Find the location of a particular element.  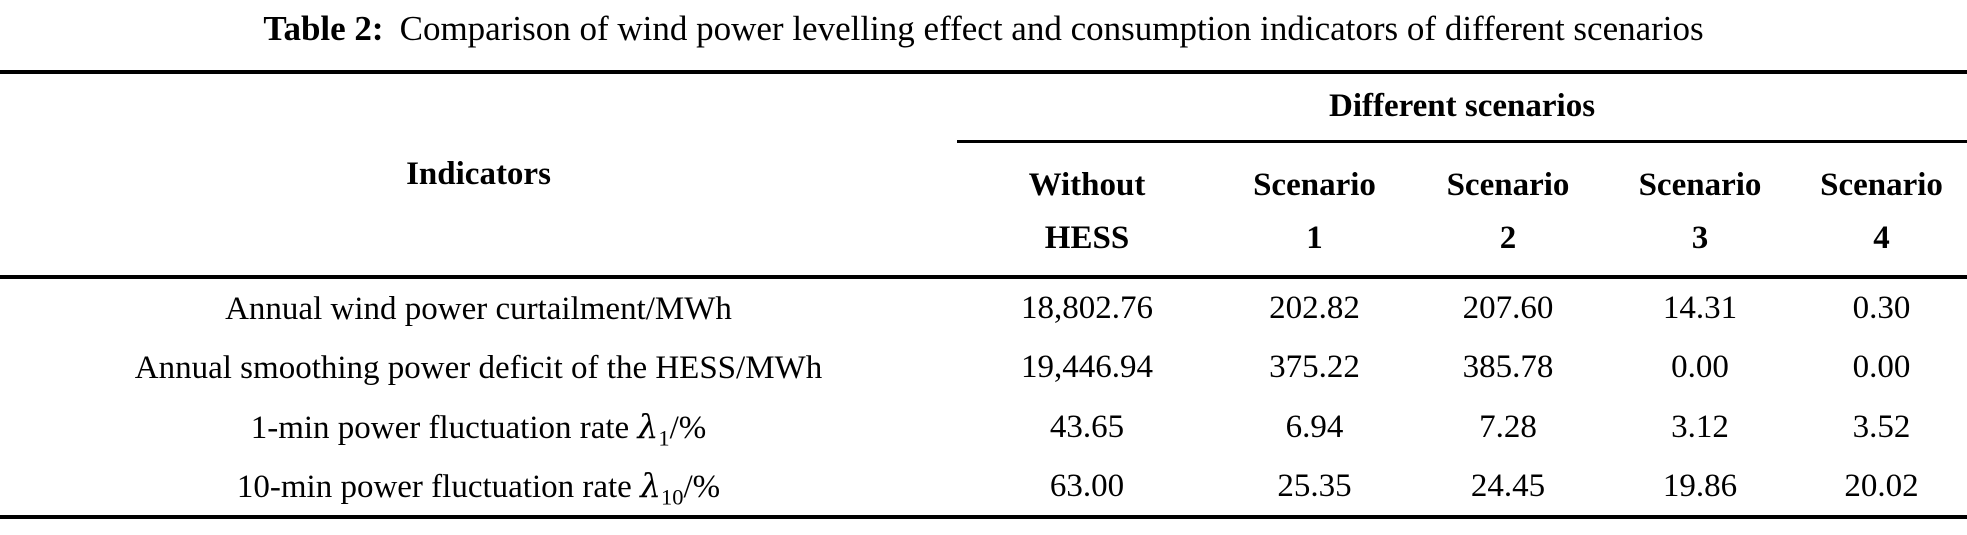

value-cell: 14.31 is located at coordinates (1700, 308).